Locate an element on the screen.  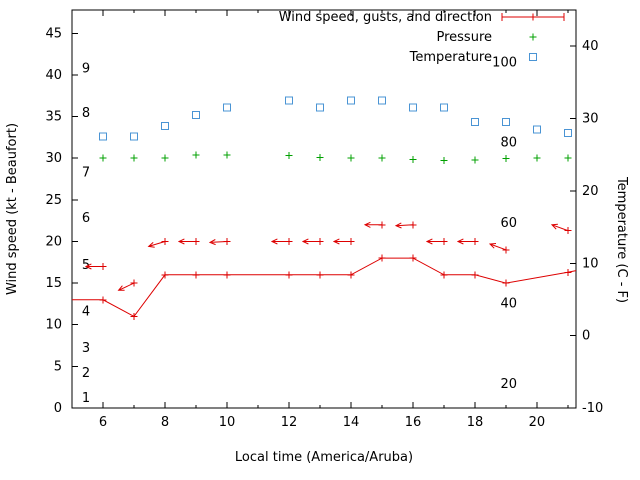
x-tick-label: 16 is located at coordinates (413, 422).